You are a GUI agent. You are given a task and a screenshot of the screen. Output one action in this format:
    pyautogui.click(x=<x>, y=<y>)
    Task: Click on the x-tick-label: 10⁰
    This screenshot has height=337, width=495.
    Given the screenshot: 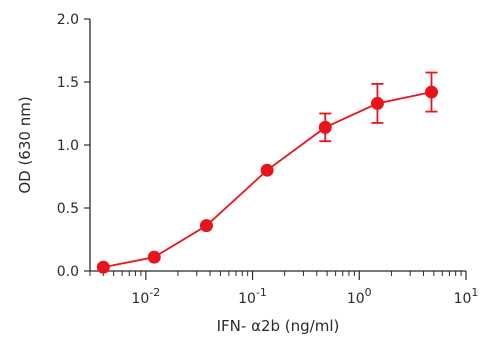 What is the action you would take?
    pyautogui.click(x=359, y=296)
    